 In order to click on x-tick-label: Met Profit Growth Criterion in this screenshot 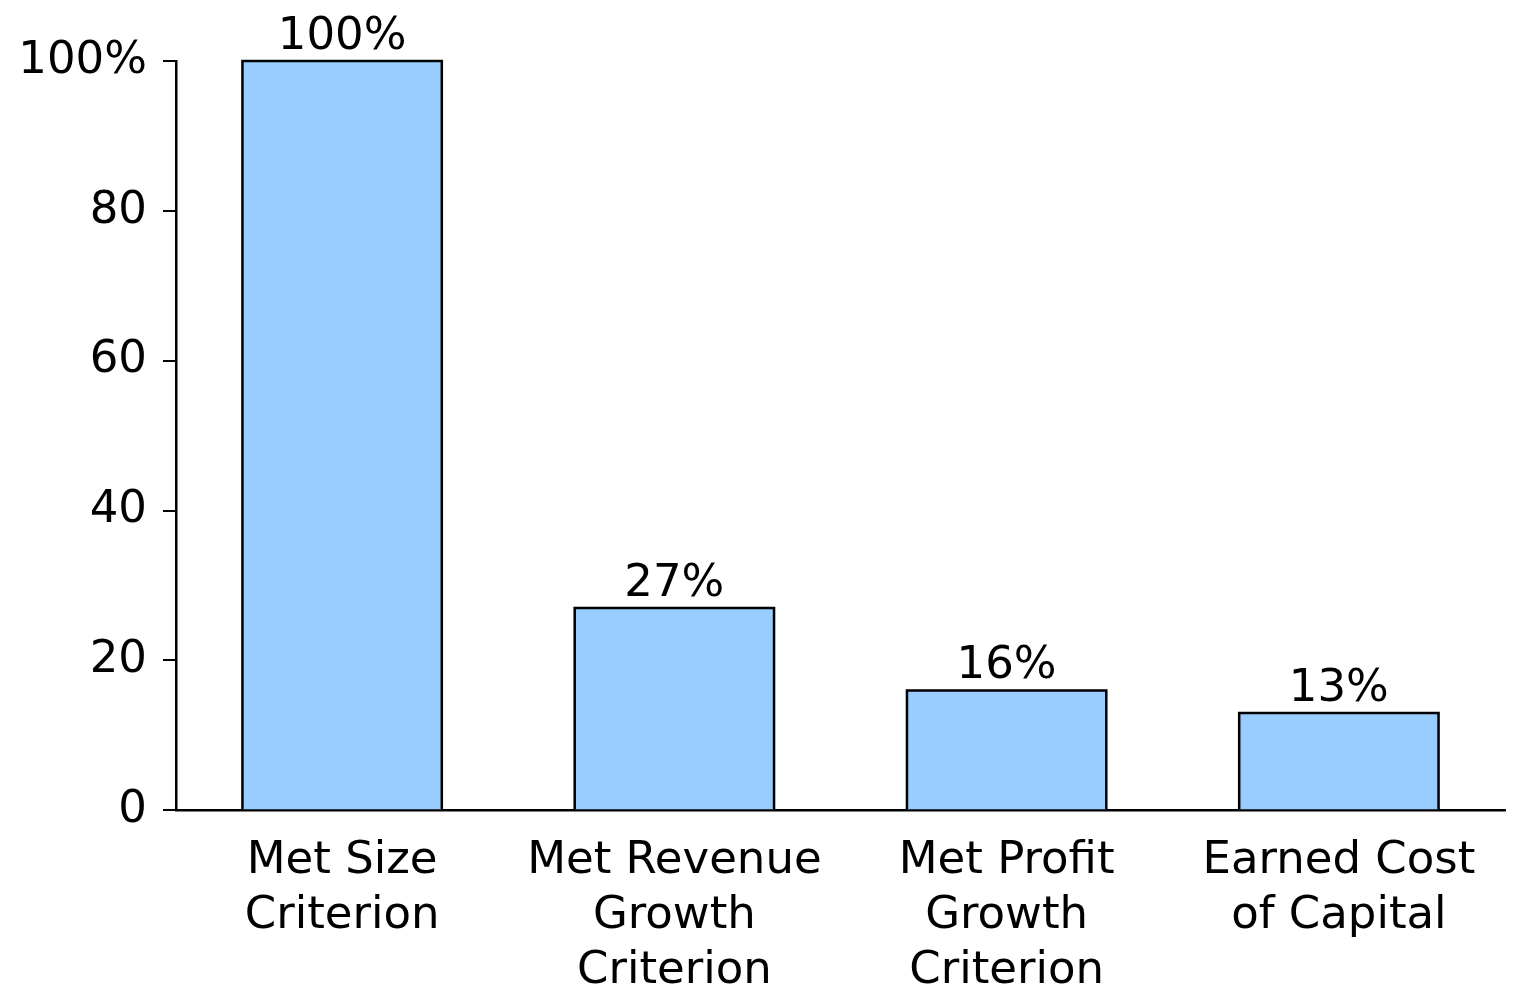, I will do `click(1006, 912)`.